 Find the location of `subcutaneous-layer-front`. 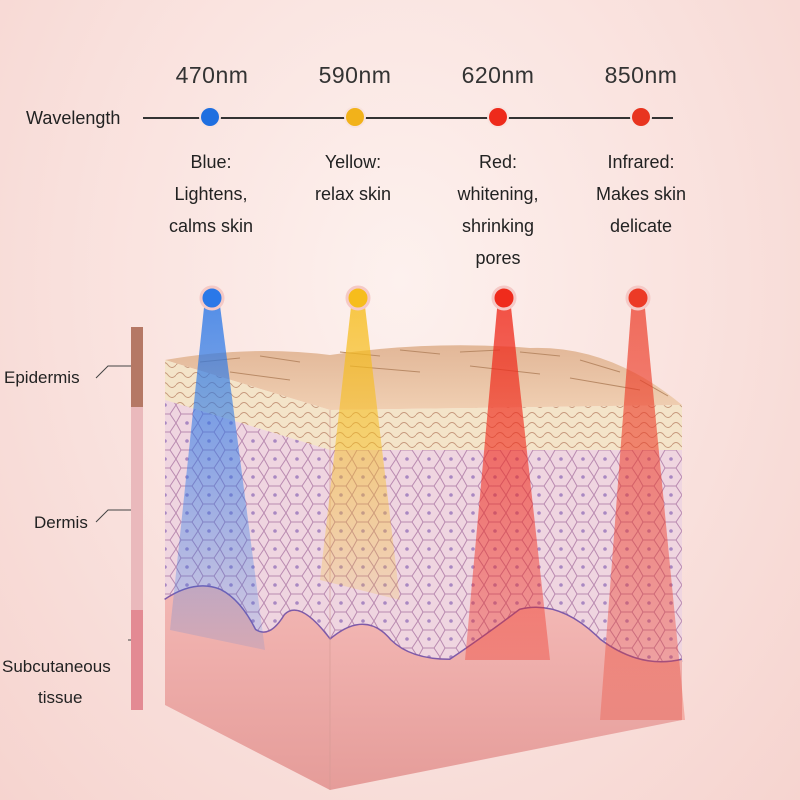

subcutaneous-layer-front is located at coordinates (506, 699).